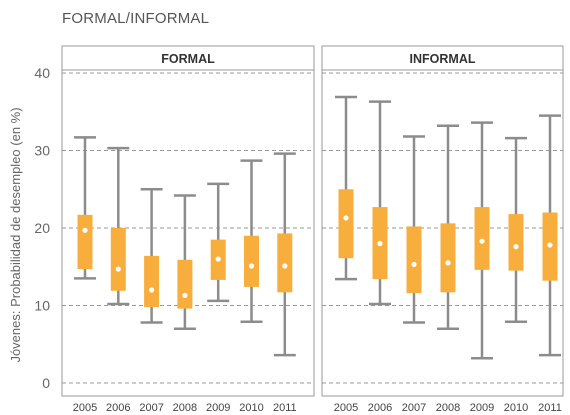 The width and height of the screenshot is (570, 415). I want to click on figure-title: FORMAL/INFORMAL, so click(136, 18).